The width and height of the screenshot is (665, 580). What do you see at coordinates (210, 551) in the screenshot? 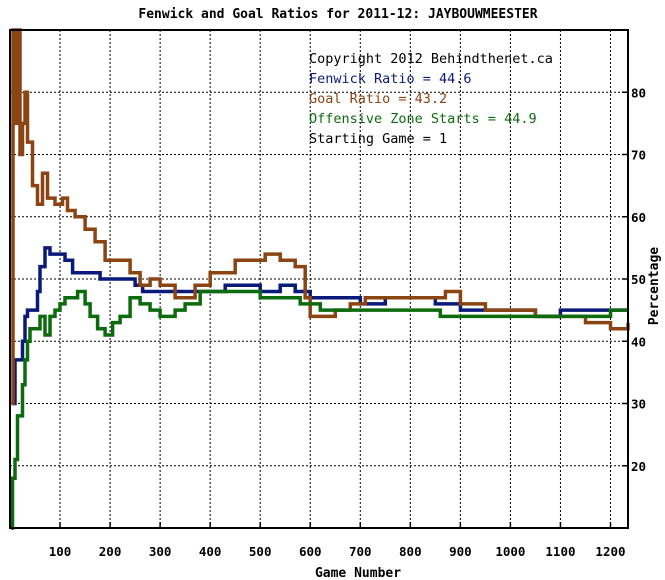
I see `x-tick-label: 400` at bounding box center [210, 551].